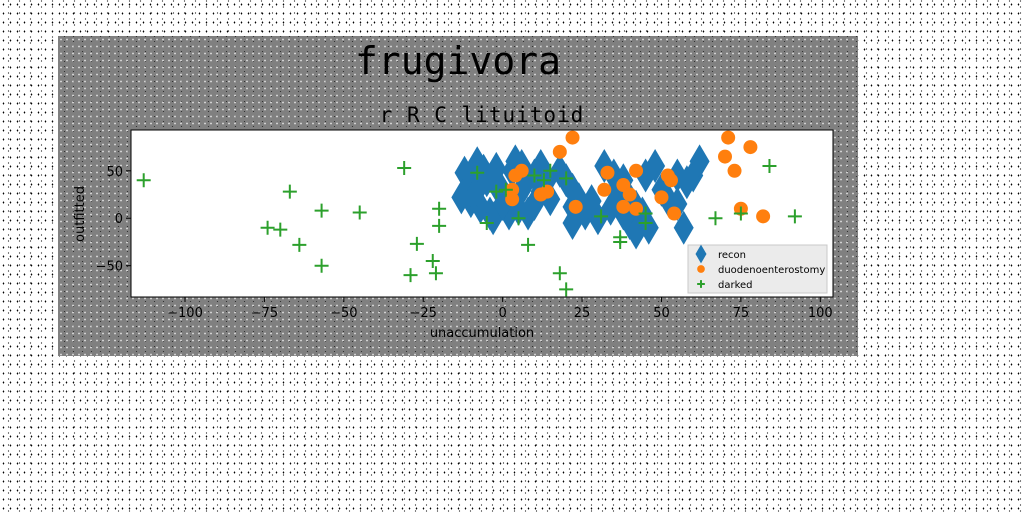 This screenshot has height=512, width=1024. Describe the element at coordinates (109, 267) in the screenshot. I see `y-tick-label: −50` at that location.